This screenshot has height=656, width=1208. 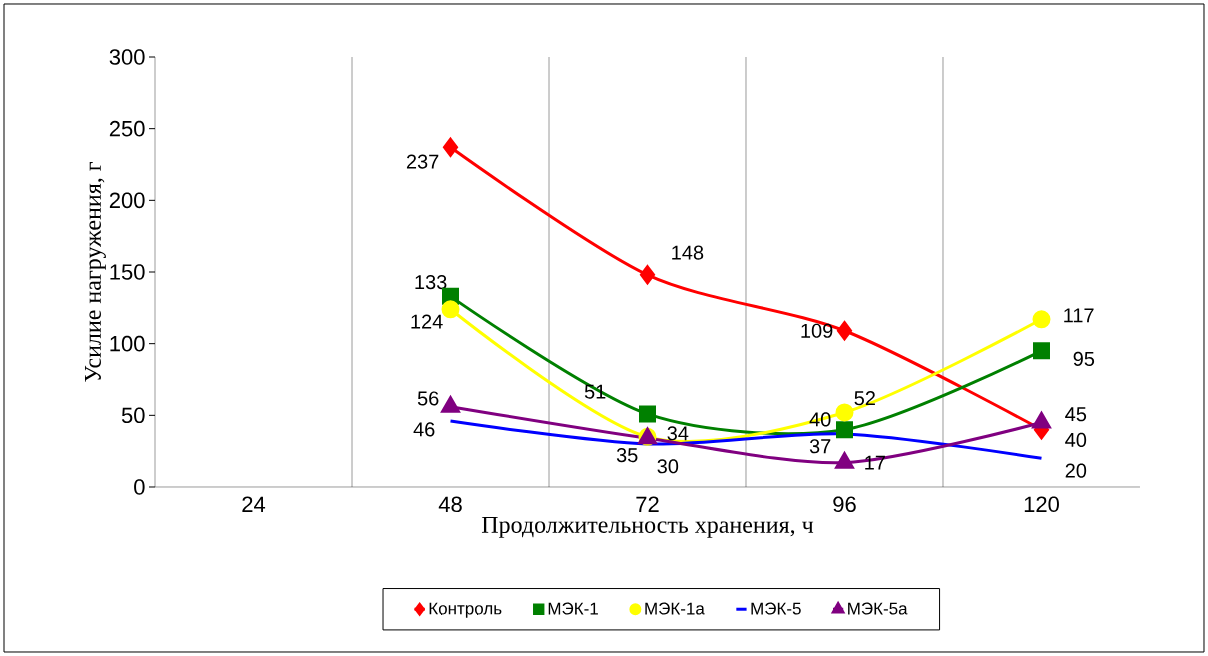 What do you see at coordinates (678, 433) in the screenshot?
I see `data-label: 34` at bounding box center [678, 433].